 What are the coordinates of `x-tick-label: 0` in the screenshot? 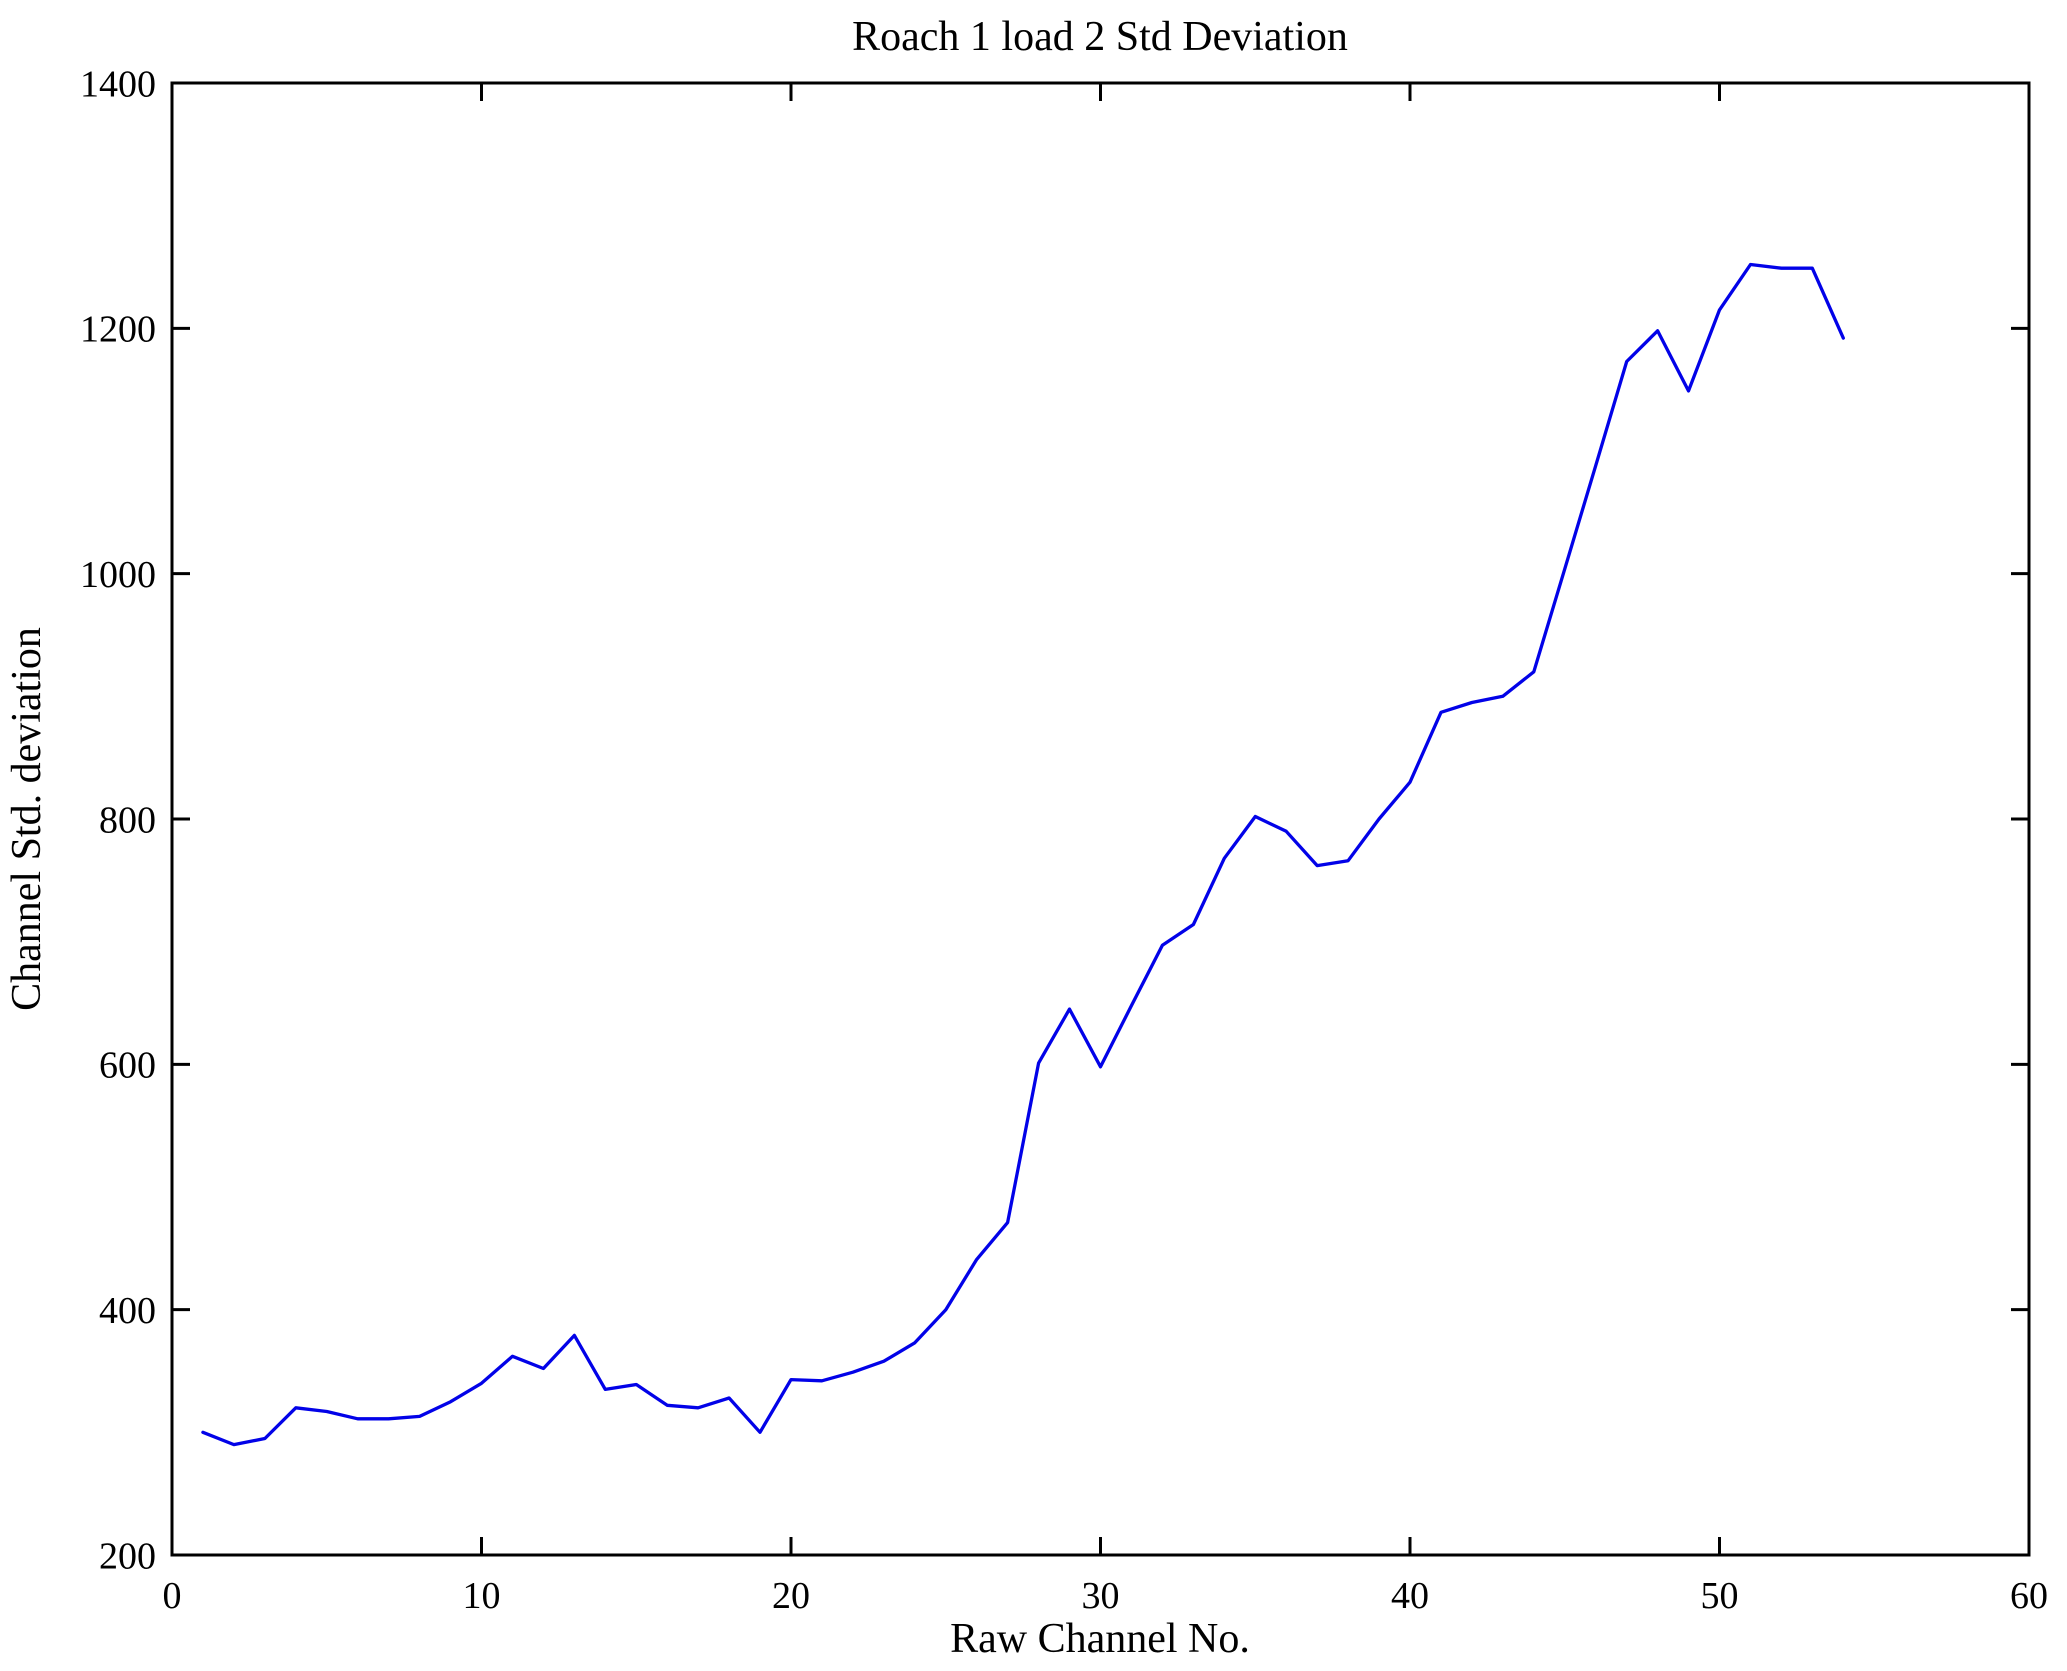 It's located at (172, 1596).